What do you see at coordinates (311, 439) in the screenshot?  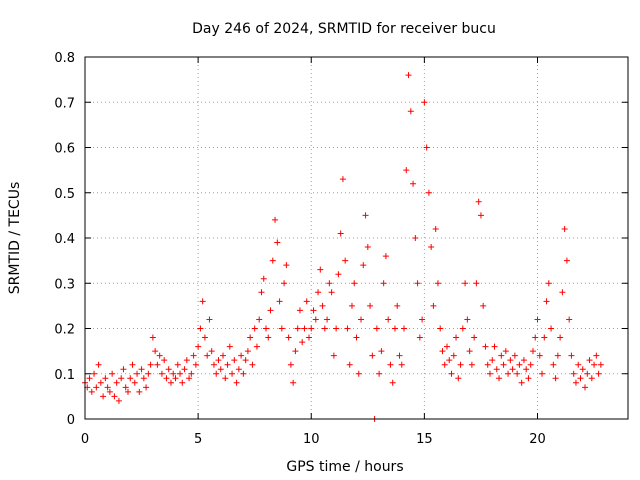 I see `x-tick-label: 10` at bounding box center [311, 439].